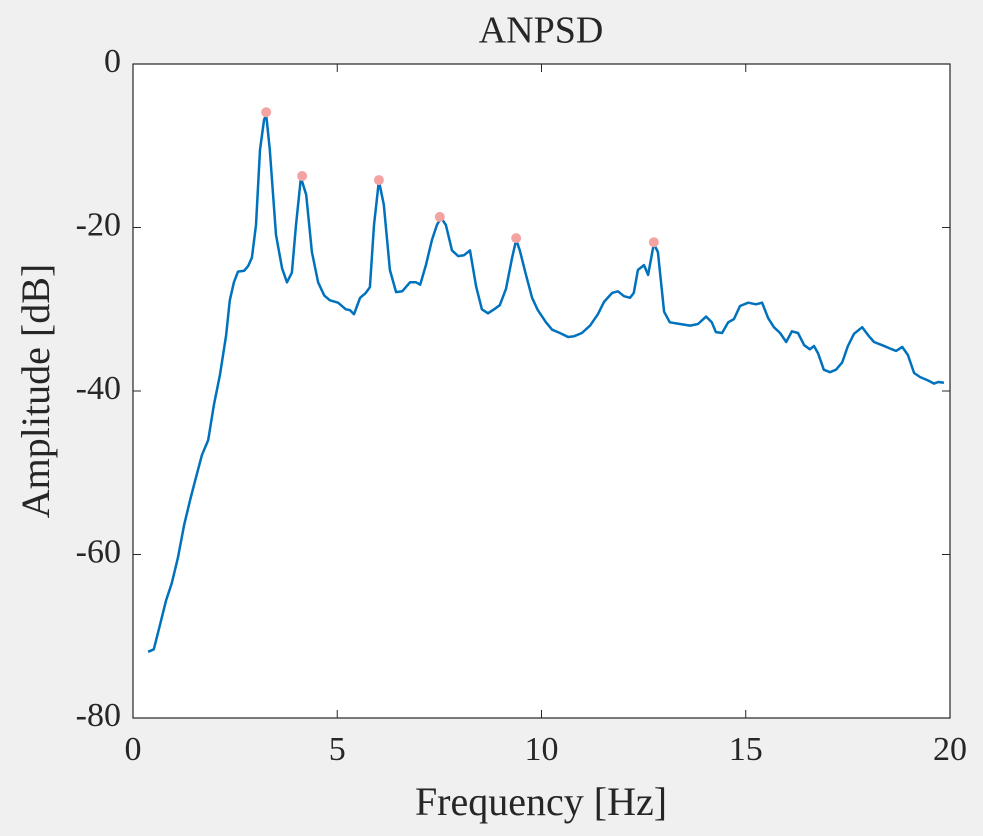  What do you see at coordinates (98, 388) in the screenshot?
I see `y-tick-label: -40` at bounding box center [98, 388].